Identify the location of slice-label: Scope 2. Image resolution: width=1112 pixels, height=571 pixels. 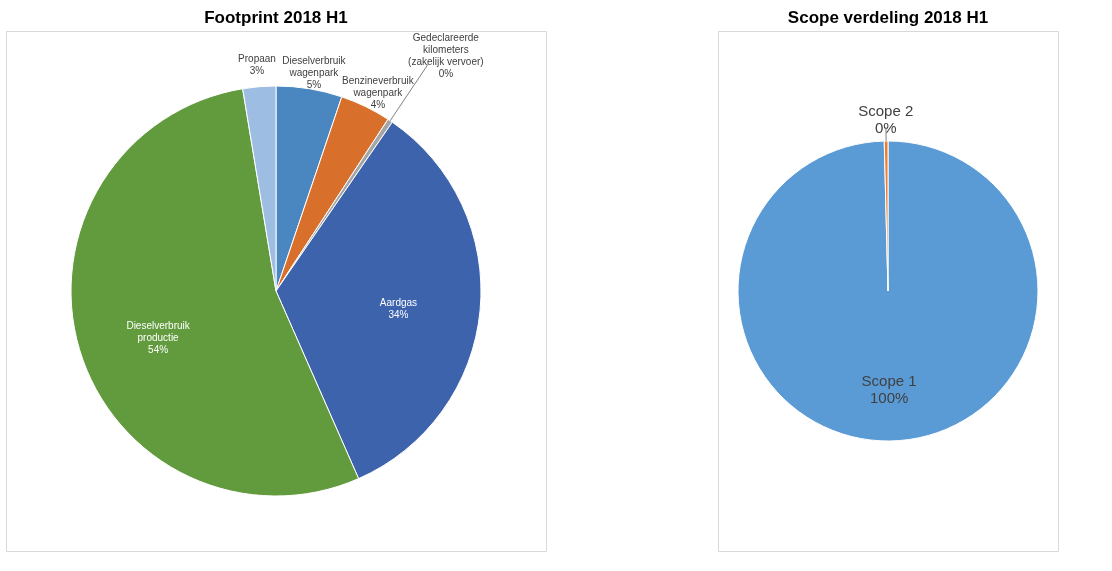
(886, 111).